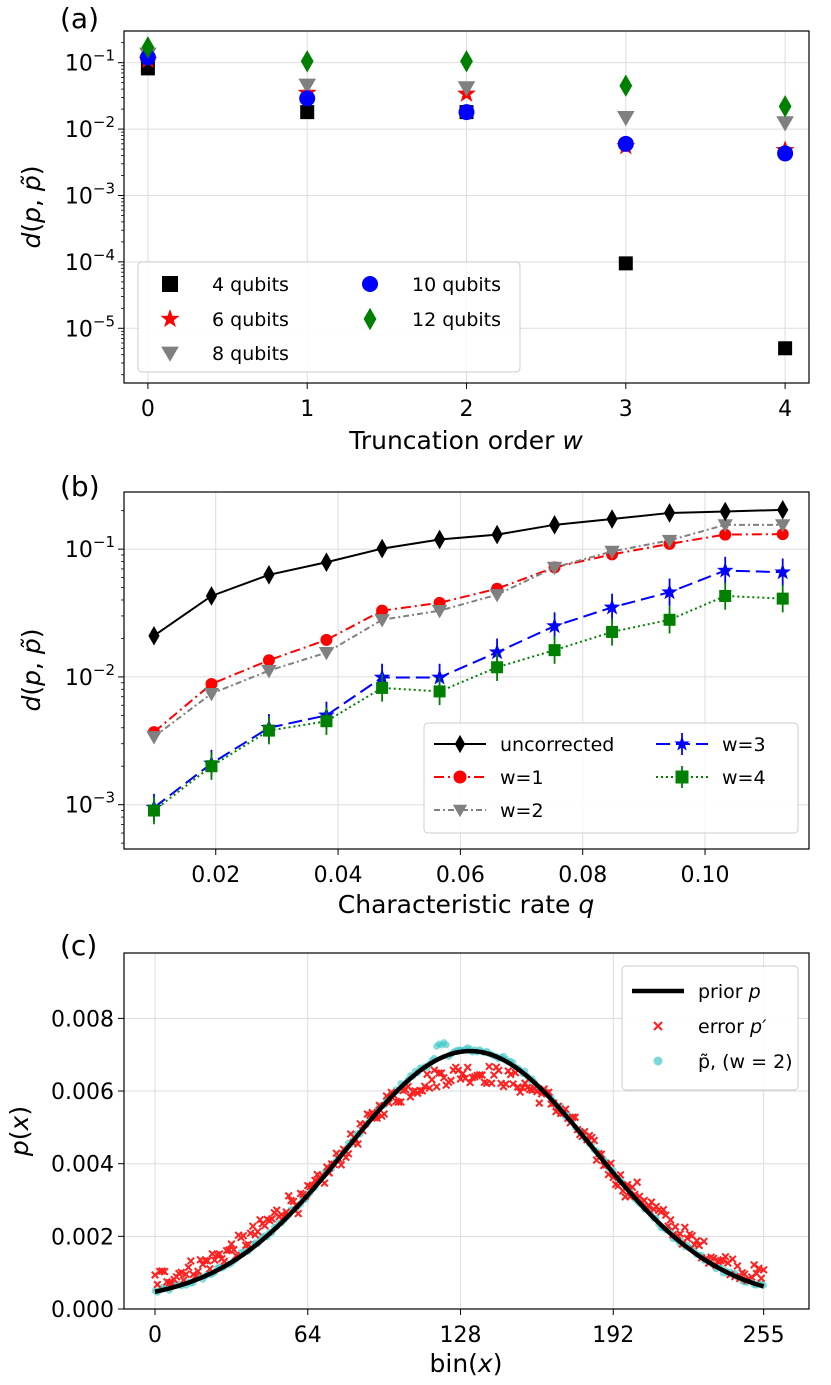 This screenshot has width=831, height=1385. I want to click on x-tick-label: 0.10, so click(705, 875).